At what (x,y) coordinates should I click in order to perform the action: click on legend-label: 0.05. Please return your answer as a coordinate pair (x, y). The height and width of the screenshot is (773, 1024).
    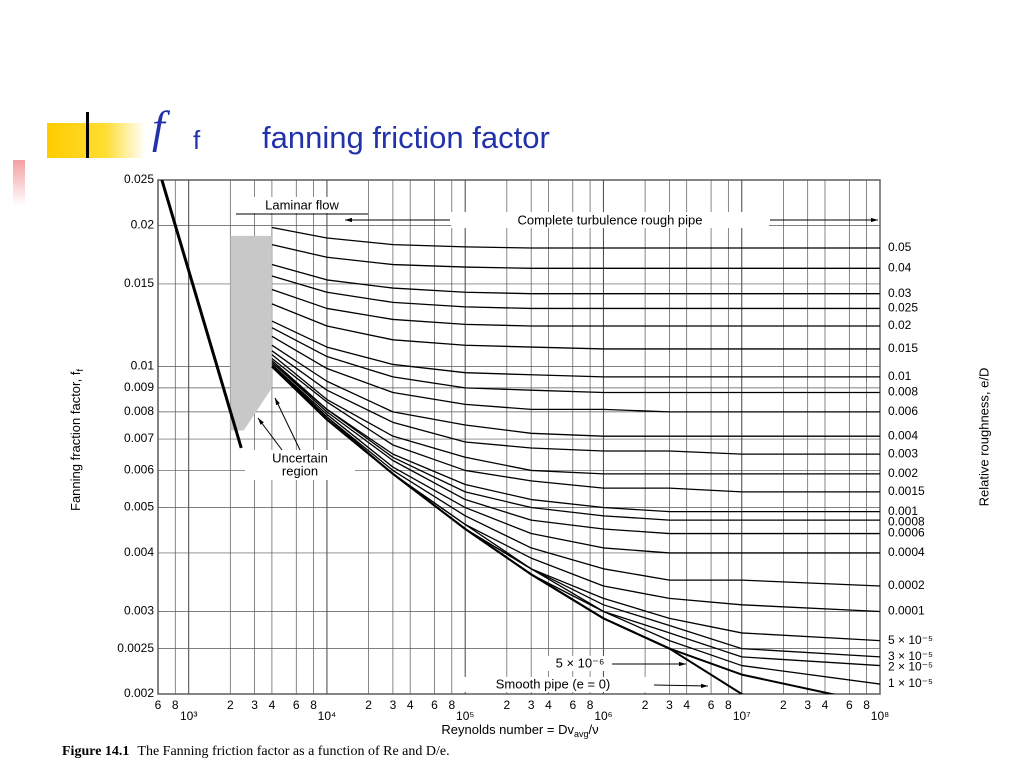
    Looking at the image, I should click on (900, 247).